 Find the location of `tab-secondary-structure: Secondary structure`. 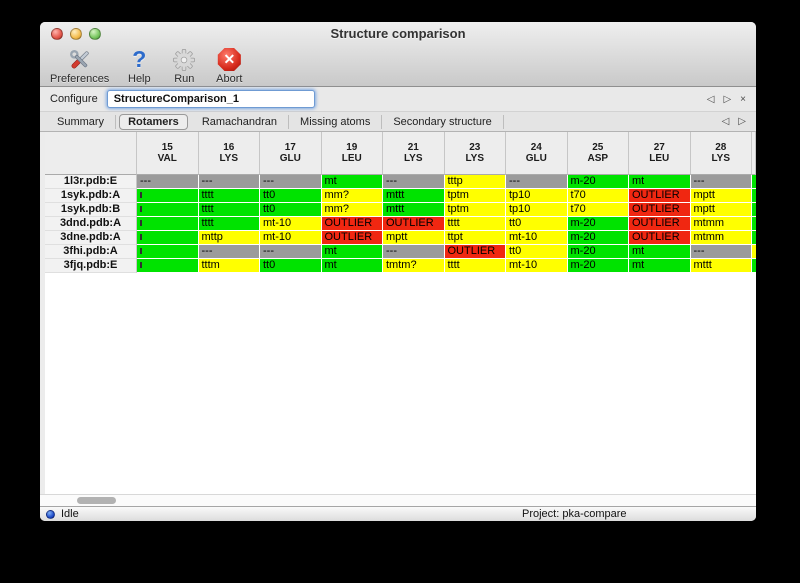

tab-secondary-structure: Secondary structure is located at coordinates (443, 121).